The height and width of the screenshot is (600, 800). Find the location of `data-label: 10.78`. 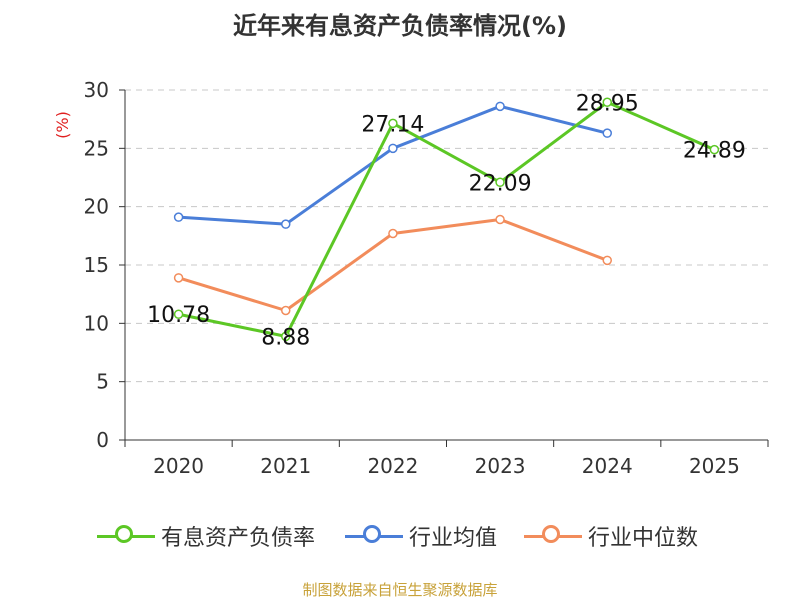

data-label: 10.78 is located at coordinates (178, 315).